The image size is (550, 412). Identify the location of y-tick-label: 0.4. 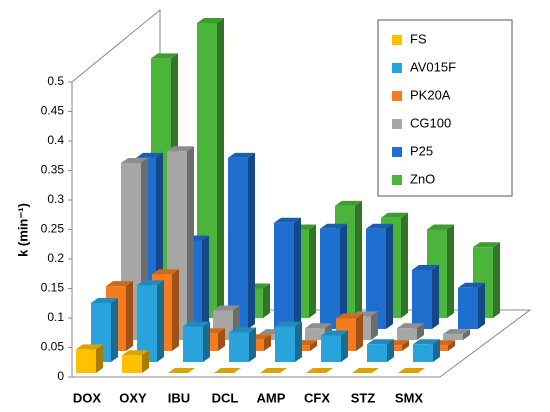
(55, 140).